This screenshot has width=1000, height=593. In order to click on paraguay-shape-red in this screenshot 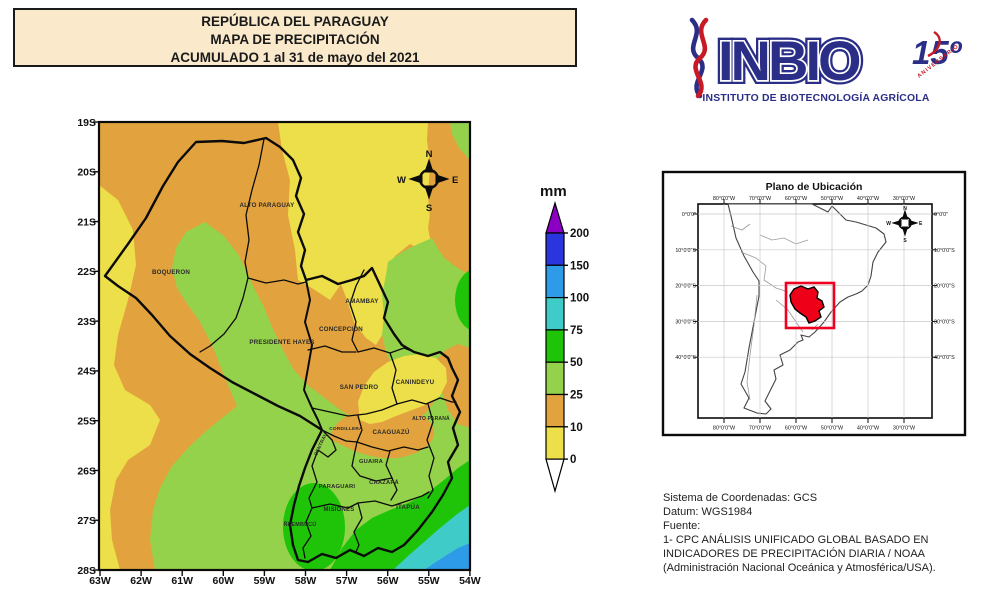, I will do `click(807, 304)`.